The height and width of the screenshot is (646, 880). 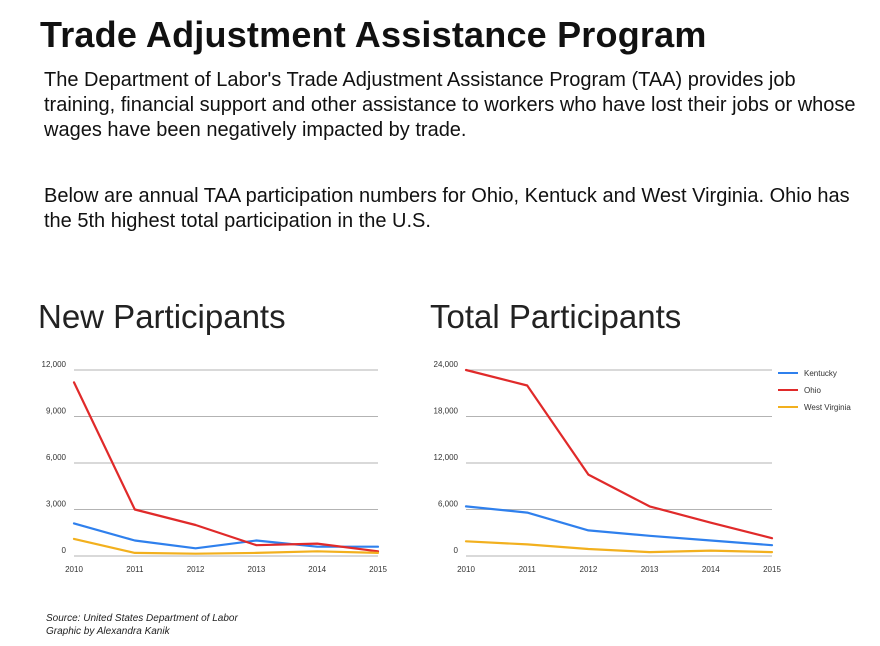 I want to click on y-tick-label: 24,000, so click(x=446, y=364).